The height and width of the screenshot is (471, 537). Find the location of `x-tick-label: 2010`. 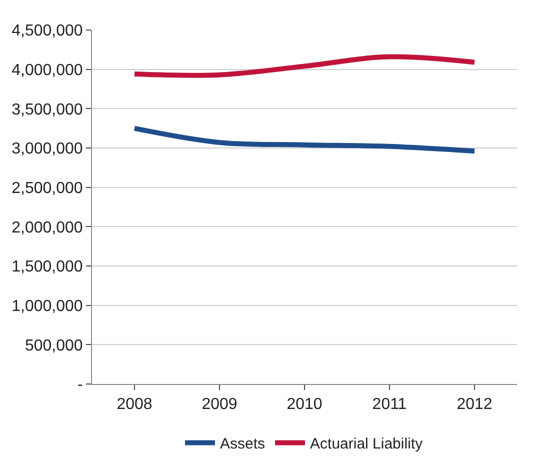

x-tick-label: 2010 is located at coordinates (304, 405).